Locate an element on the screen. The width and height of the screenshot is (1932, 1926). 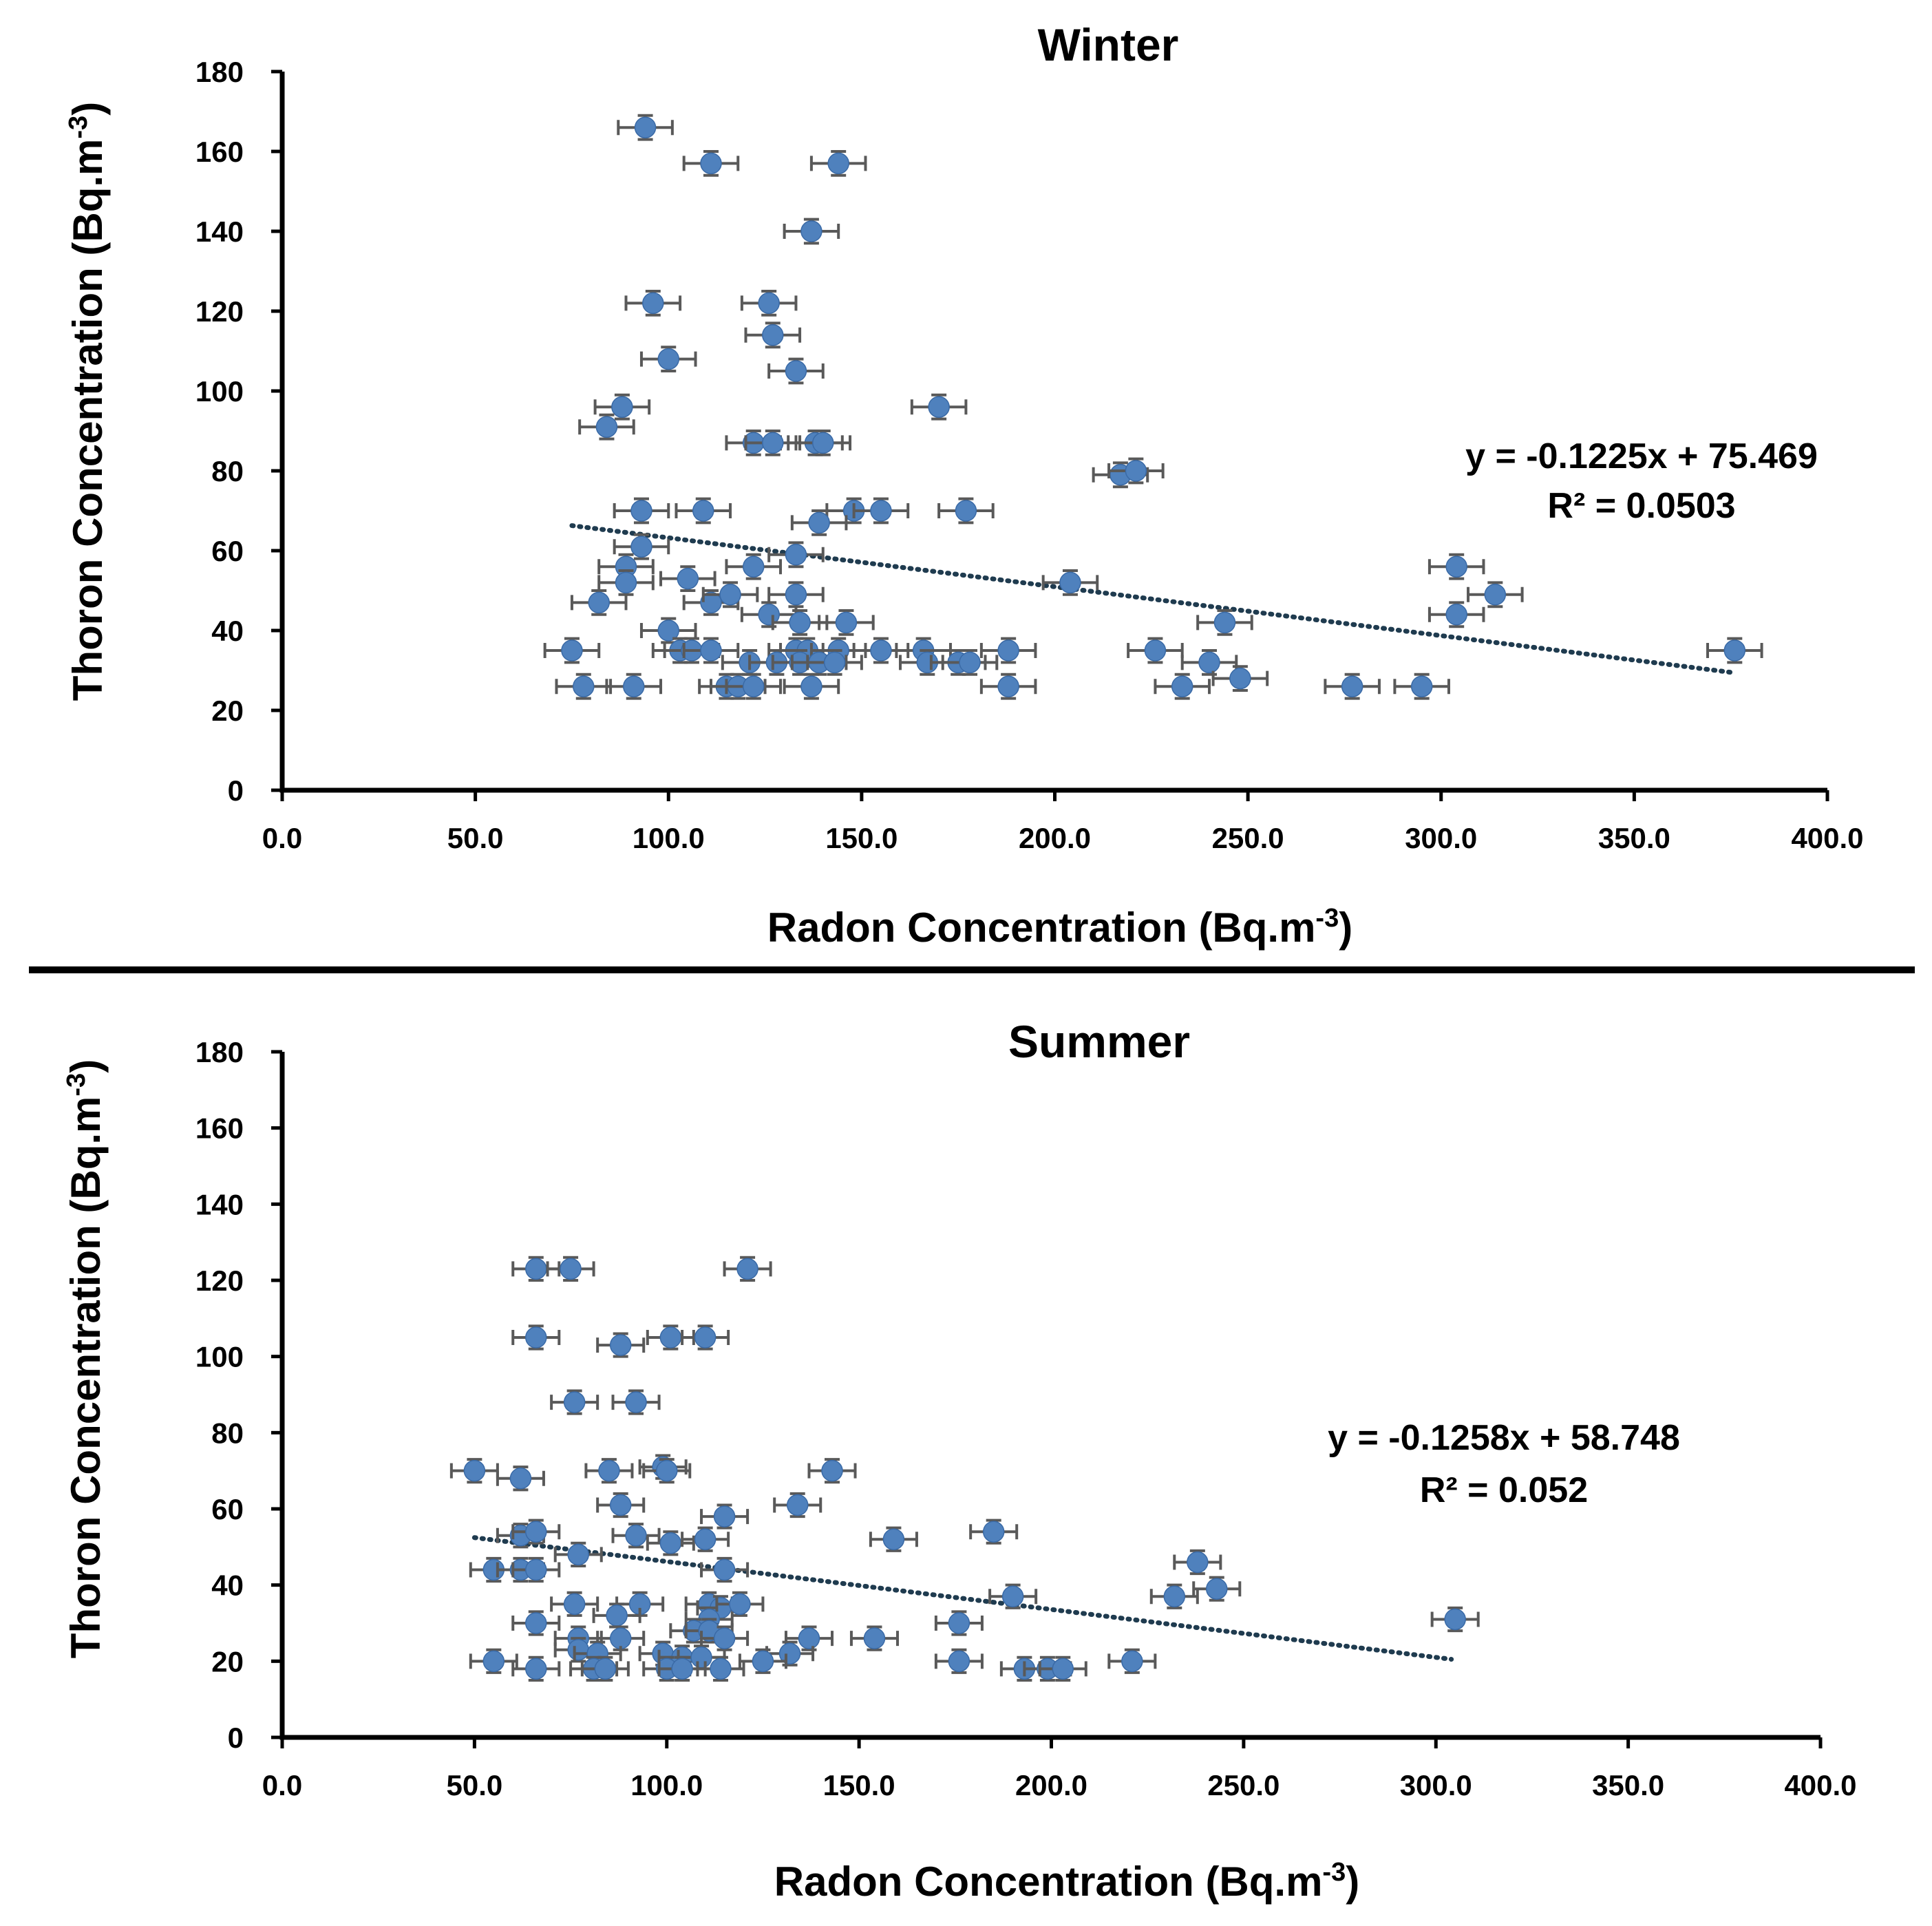
x-axis-label-text: Radon Concentration (Bq.m is located at coordinates (1041, 927).